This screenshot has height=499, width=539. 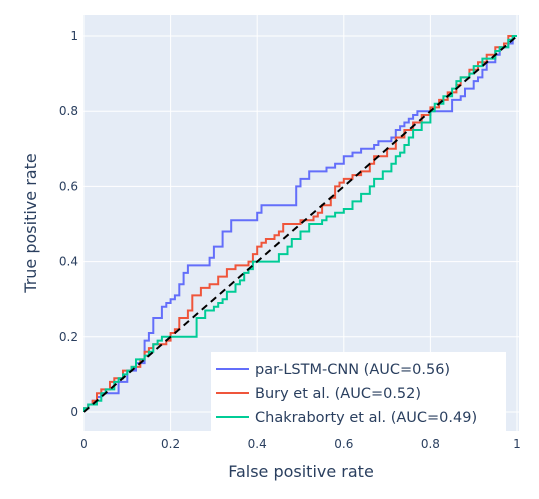 What do you see at coordinates (68, 337) in the screenshot?
I see `y-tick-label: 0.2` at bounding box center [68, 337].